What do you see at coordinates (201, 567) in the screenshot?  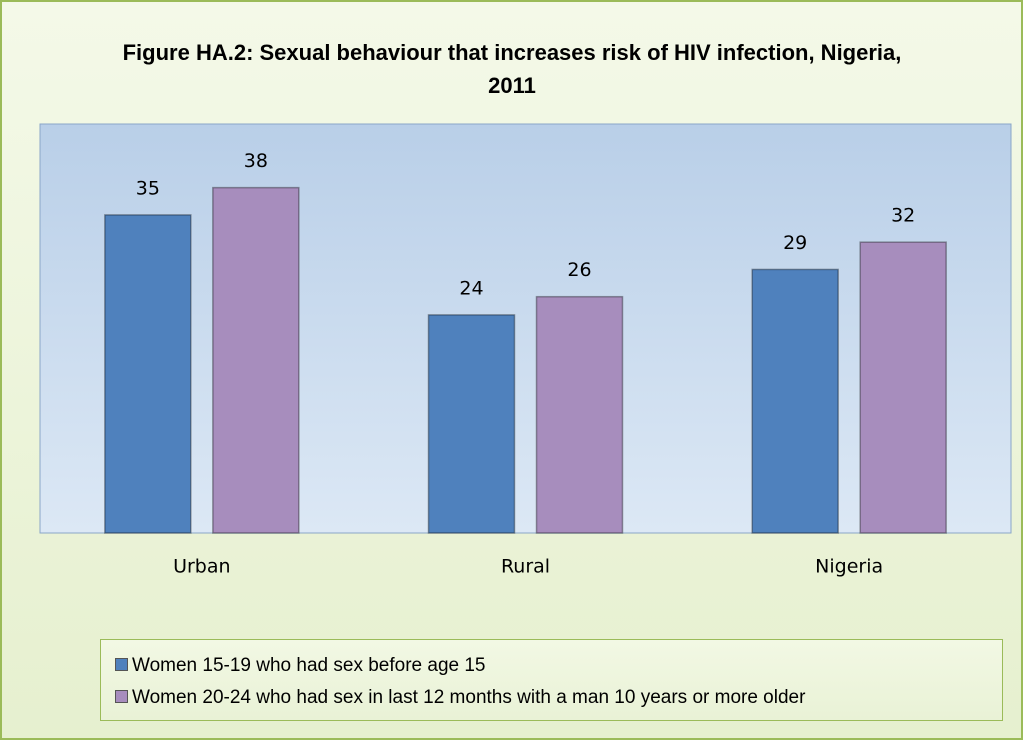 I see `x-tick-label: Urban` at bounding box center [201, 567].